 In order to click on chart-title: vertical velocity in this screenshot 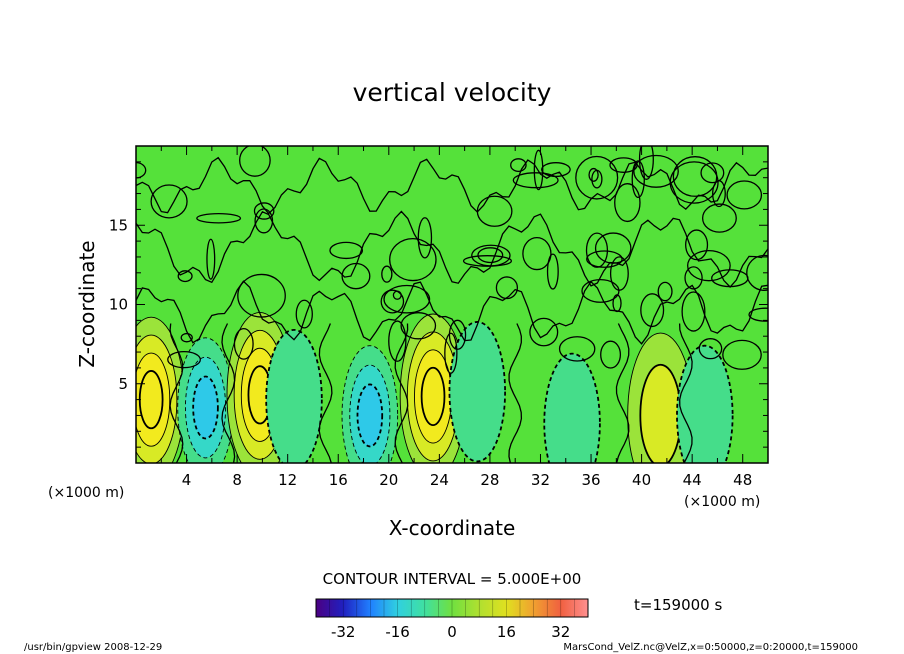, I will do `click(452, 92)`.